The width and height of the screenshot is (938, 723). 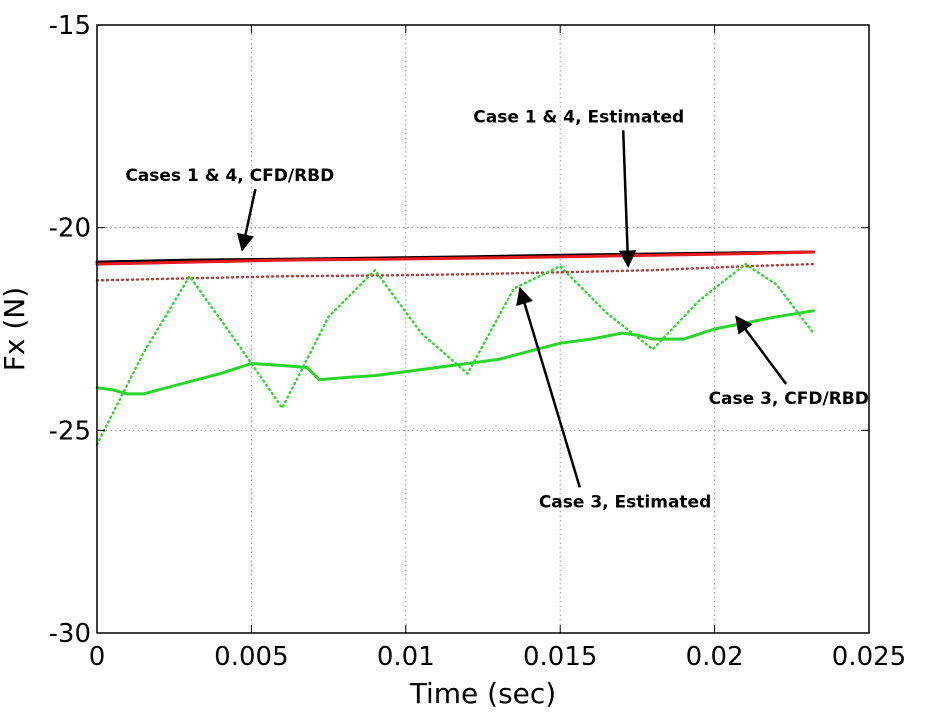 I want to click on y-axis-label: Fx (N), so click(x=15, y=329).